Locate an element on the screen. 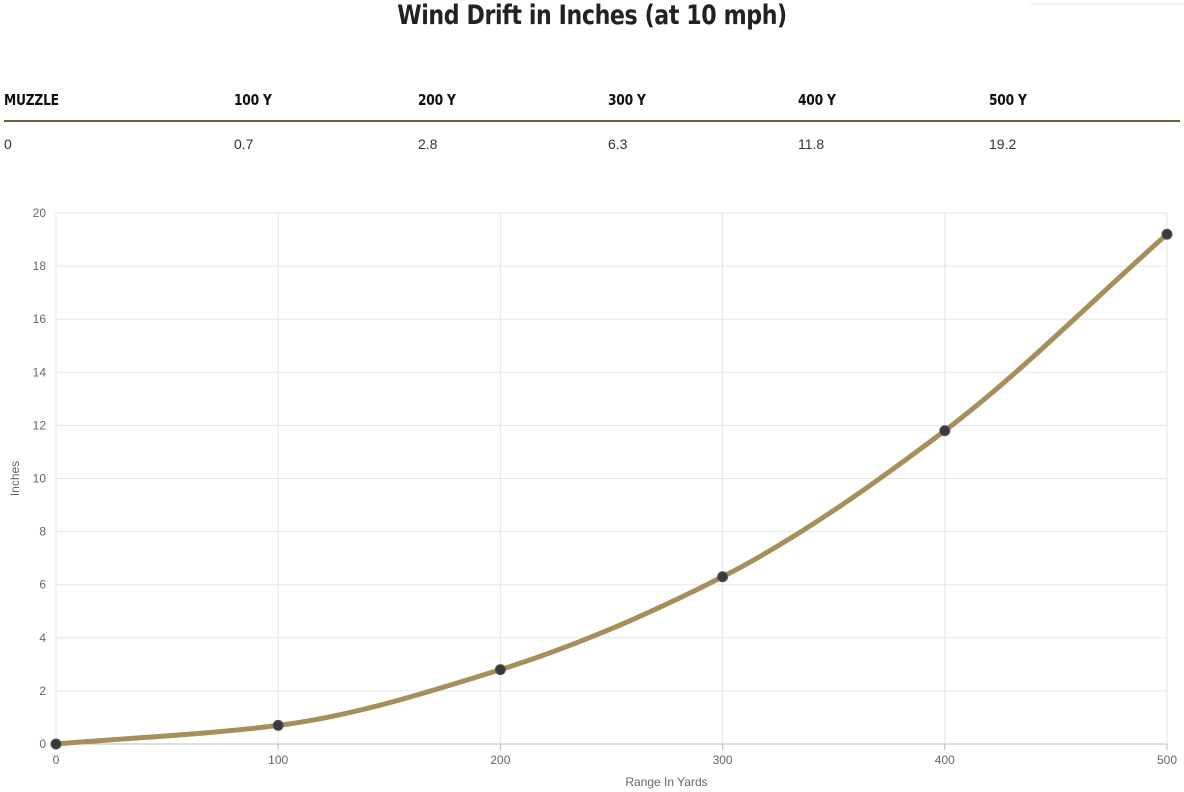  y-tick-label: 4 is located at coordinates (42, 638).